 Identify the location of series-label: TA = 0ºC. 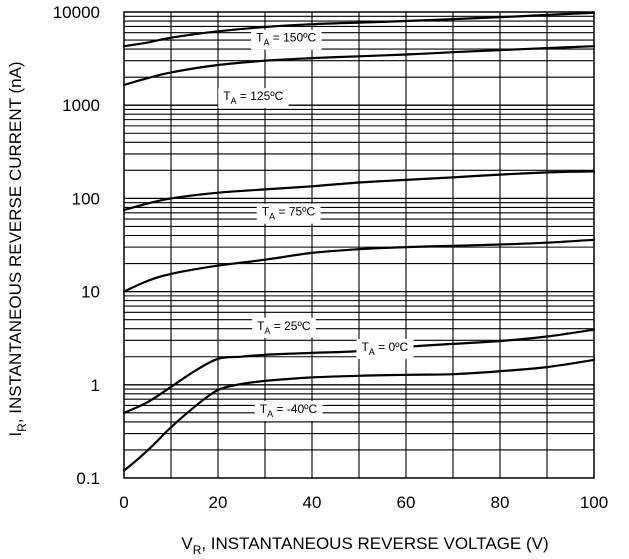
(385, 348).